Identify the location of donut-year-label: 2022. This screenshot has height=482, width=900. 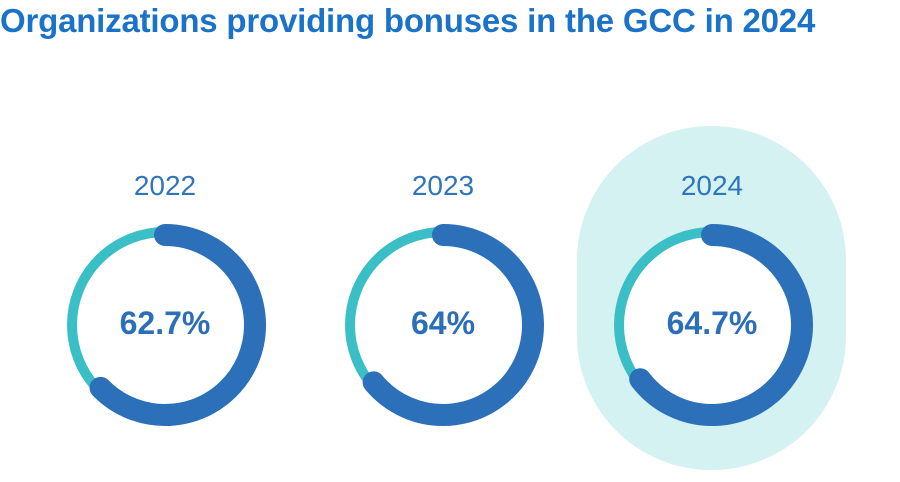
(165, 185).